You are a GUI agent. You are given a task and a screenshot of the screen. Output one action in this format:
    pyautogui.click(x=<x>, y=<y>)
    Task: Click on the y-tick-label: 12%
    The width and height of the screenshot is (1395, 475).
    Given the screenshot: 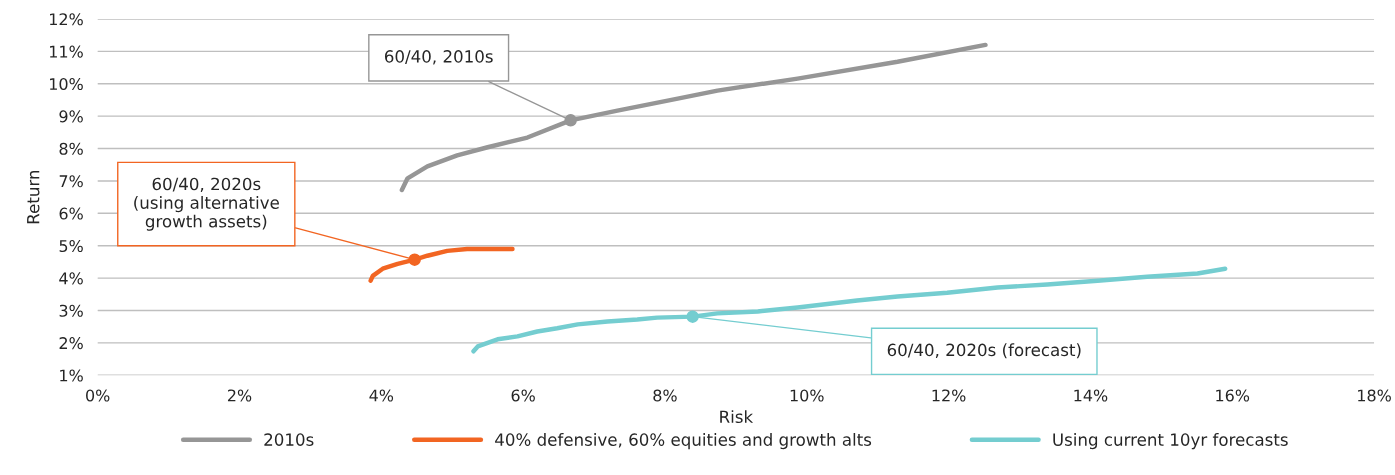 What is the action you would take?
    pyautogui.click(x=66, y=19)
    